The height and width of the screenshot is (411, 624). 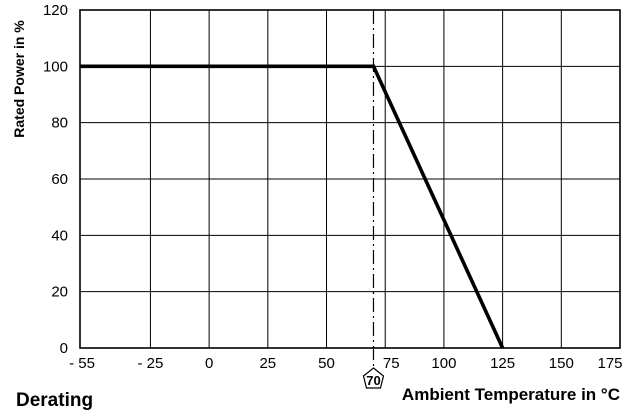 I want to click on x-tick-label: 75, so click(x=391, y=363).